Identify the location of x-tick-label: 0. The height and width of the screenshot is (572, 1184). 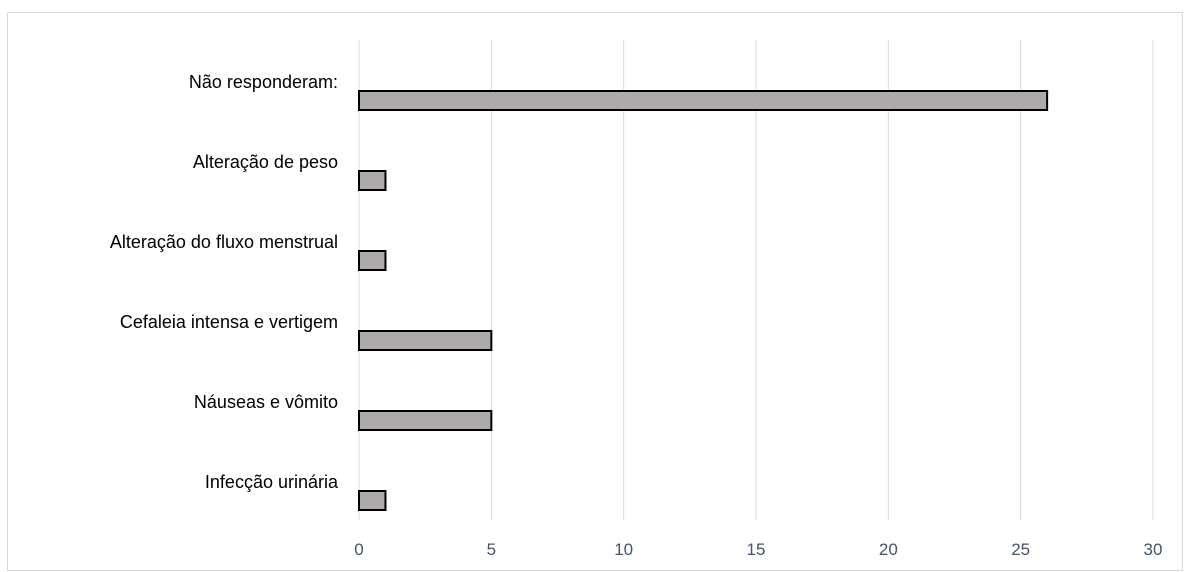
(358, 549).